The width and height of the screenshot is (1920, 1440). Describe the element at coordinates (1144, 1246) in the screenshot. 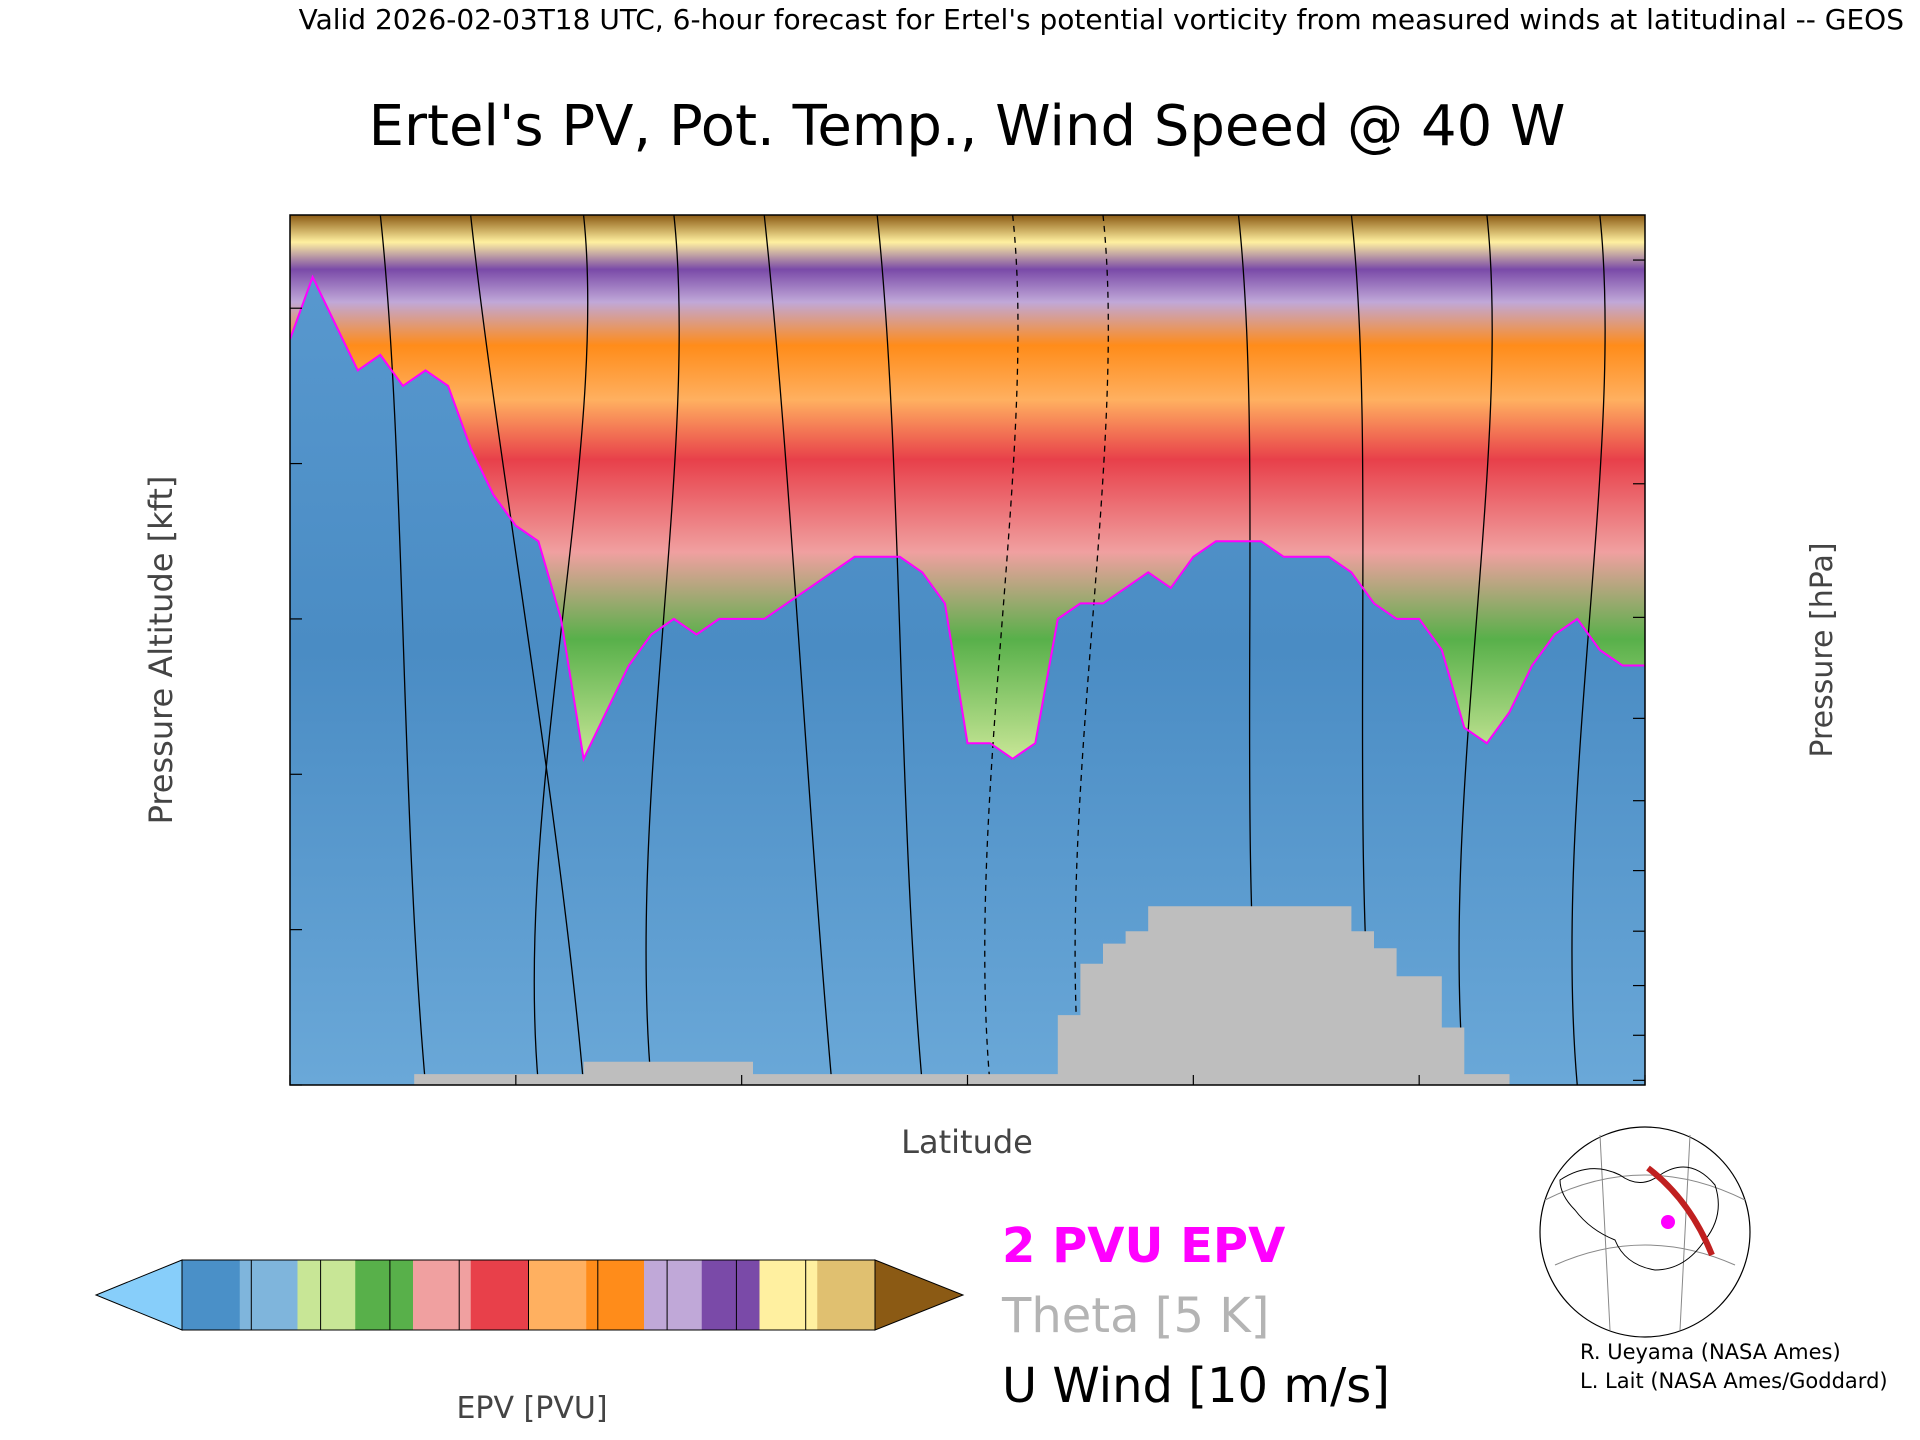

I see `legend-2pvu: 2 PVU EPV` at that location.